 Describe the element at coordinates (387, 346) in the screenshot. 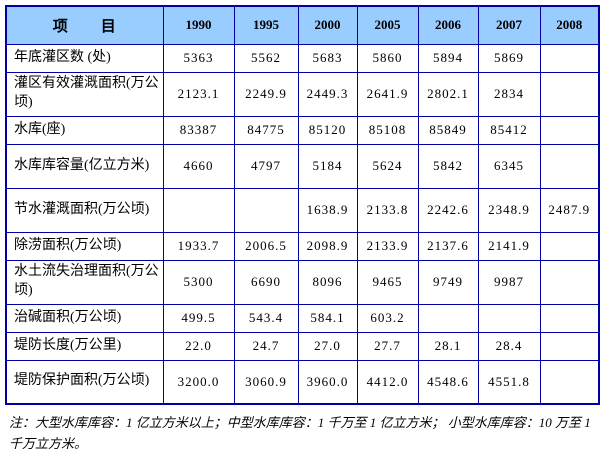

I see `data-cell: 27.7` at that location.